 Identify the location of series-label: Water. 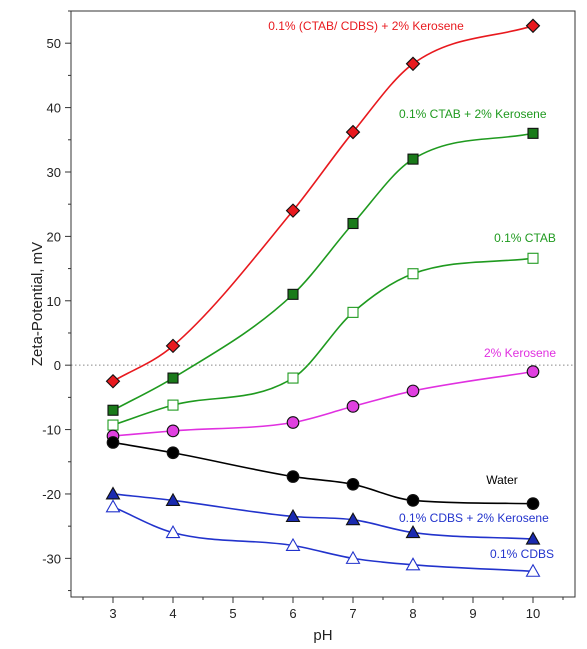
(502, 480).